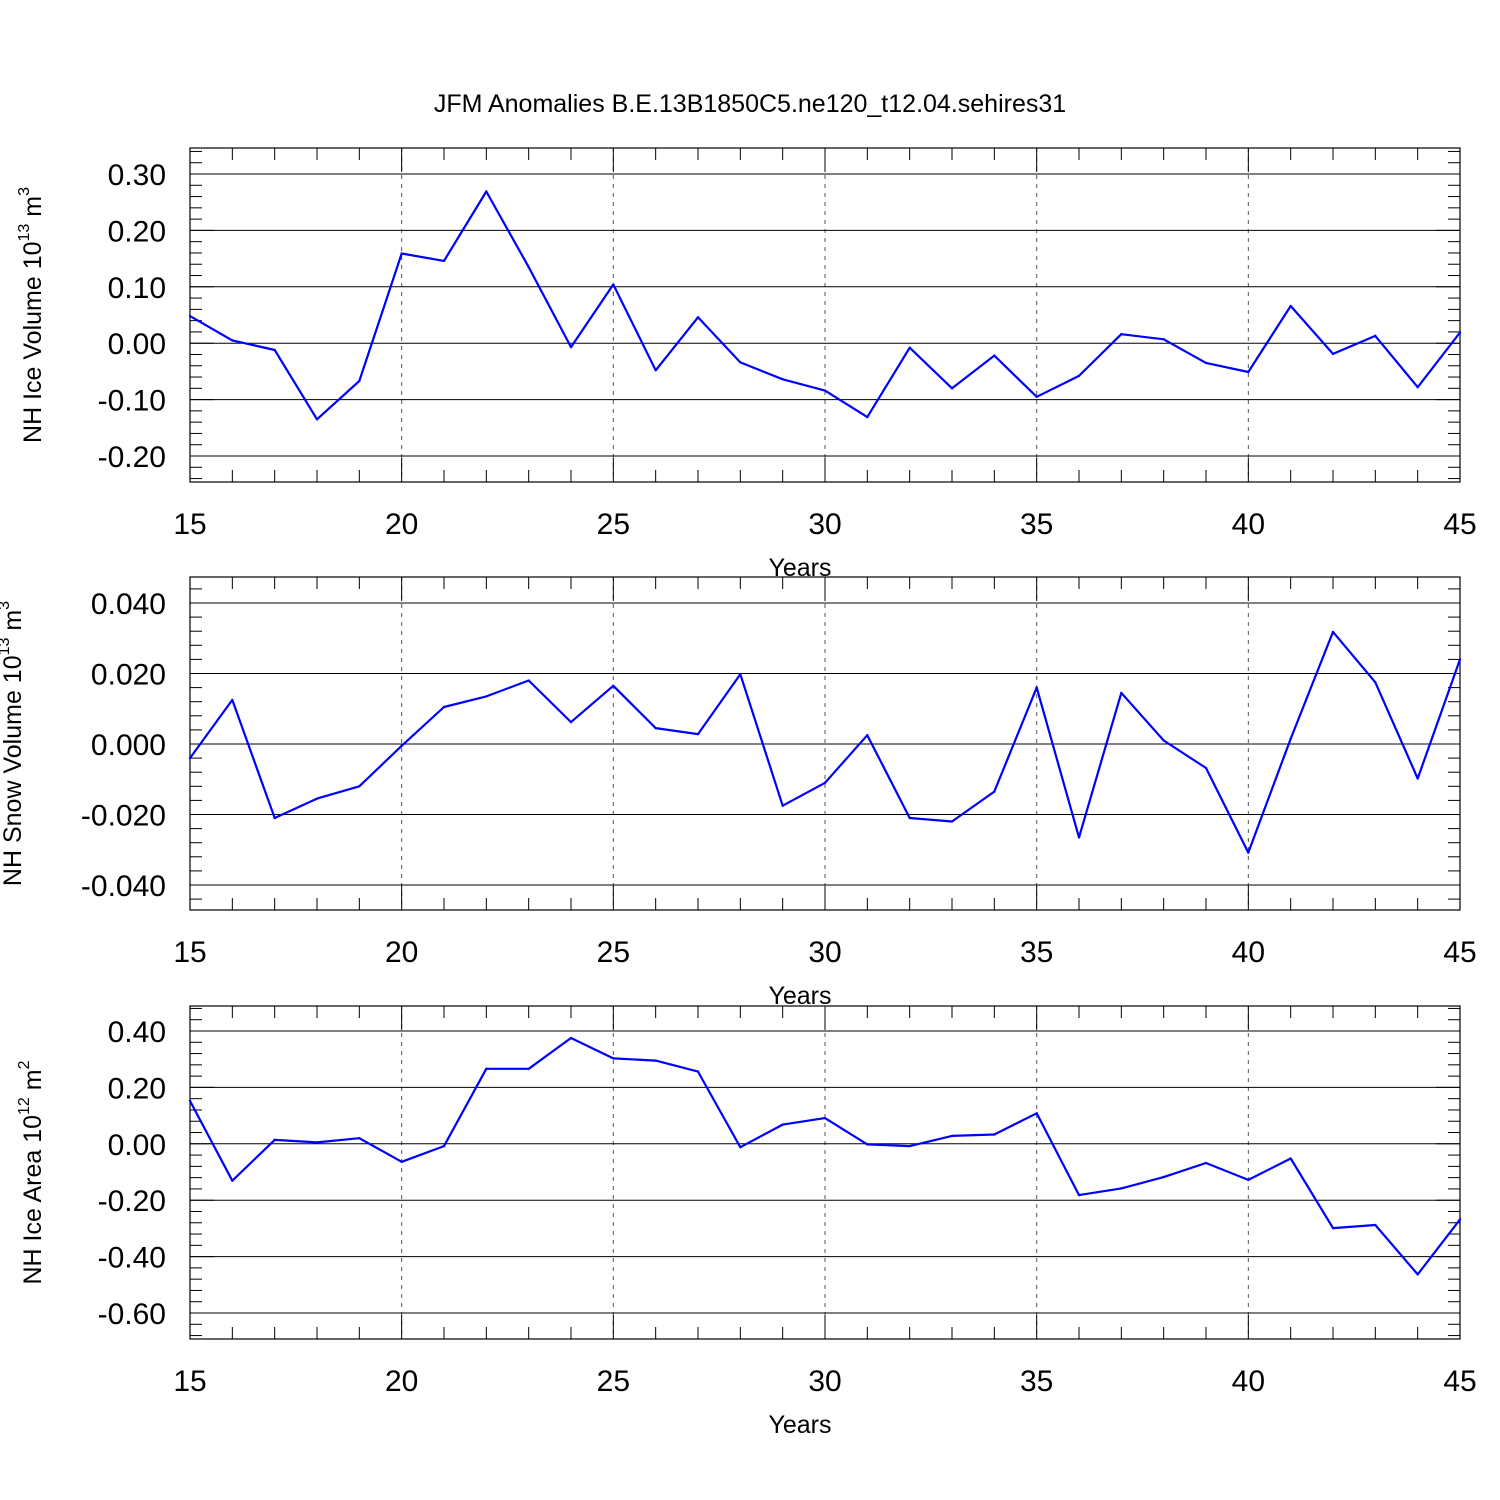 This screenshot has height=1500, width=1500. Describe the element at coordinates (128, 745) in the screenshot. I see `y-tick-label: 0.000` at that location.